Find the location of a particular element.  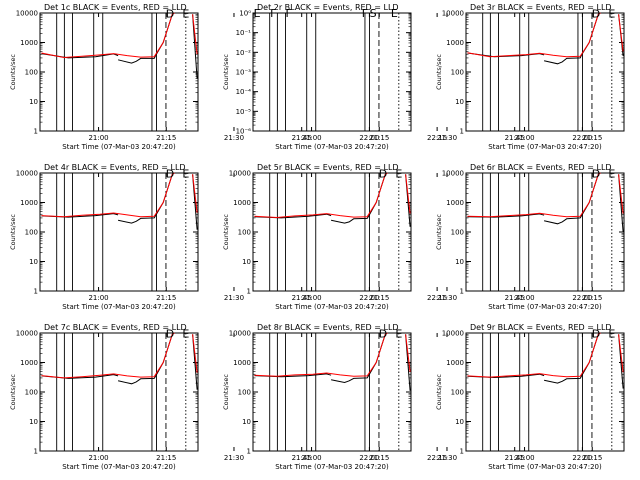

chart-9-ytick-label: 10000 is located at coordinates (453, 334).